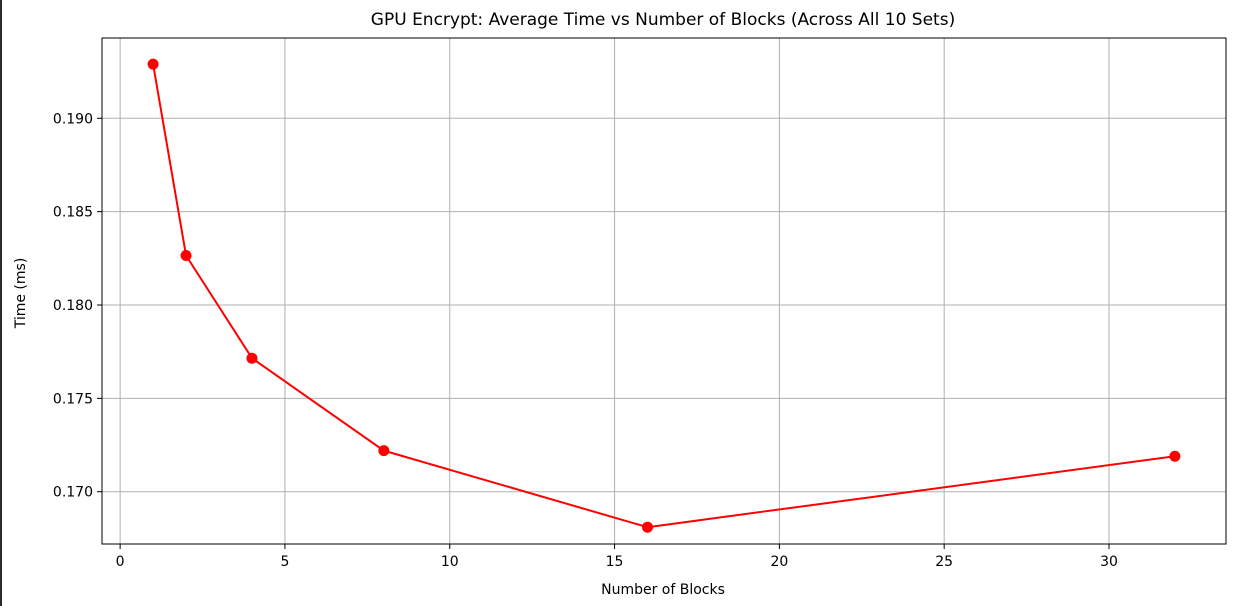 This screenshot has height=606, width=1236. Describe the element at coordinates (1109, 562) in the screenshot. I see `x-tick-label: 30` at that location.